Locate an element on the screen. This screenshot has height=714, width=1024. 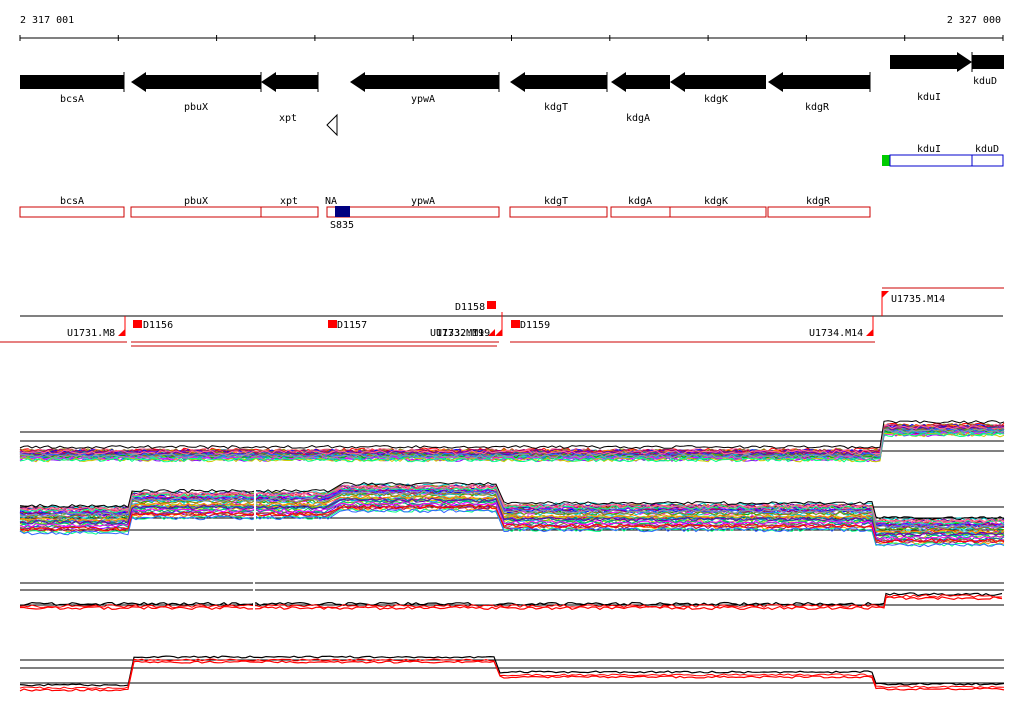
gene-arrow-ypwa is located at coordinates (424, 82).